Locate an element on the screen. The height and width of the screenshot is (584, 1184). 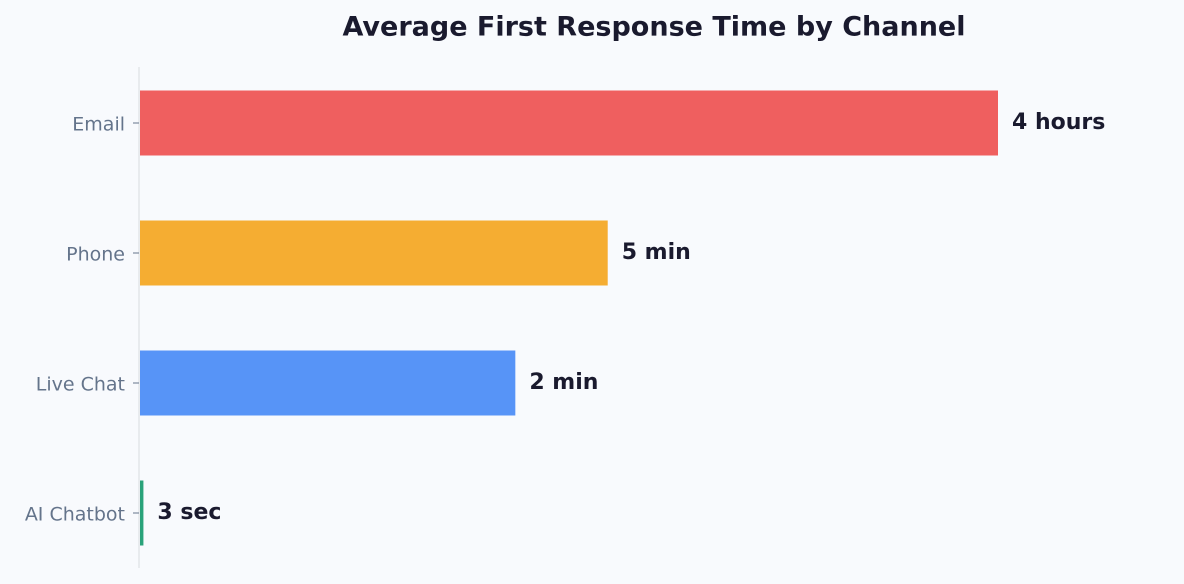
y-tick-label: AI Chatbot is located at coordinates (75, 515).